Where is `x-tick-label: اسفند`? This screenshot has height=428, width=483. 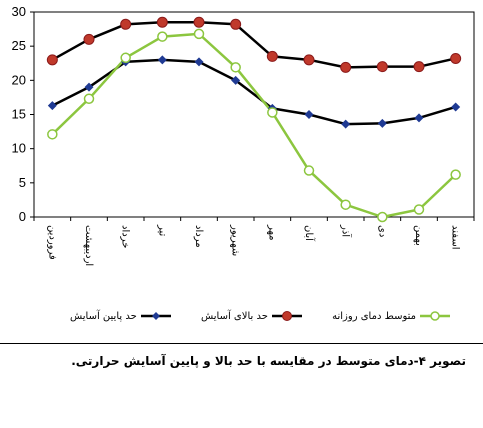 x-tick-label: اسفند is located at coordinates (455, 237).